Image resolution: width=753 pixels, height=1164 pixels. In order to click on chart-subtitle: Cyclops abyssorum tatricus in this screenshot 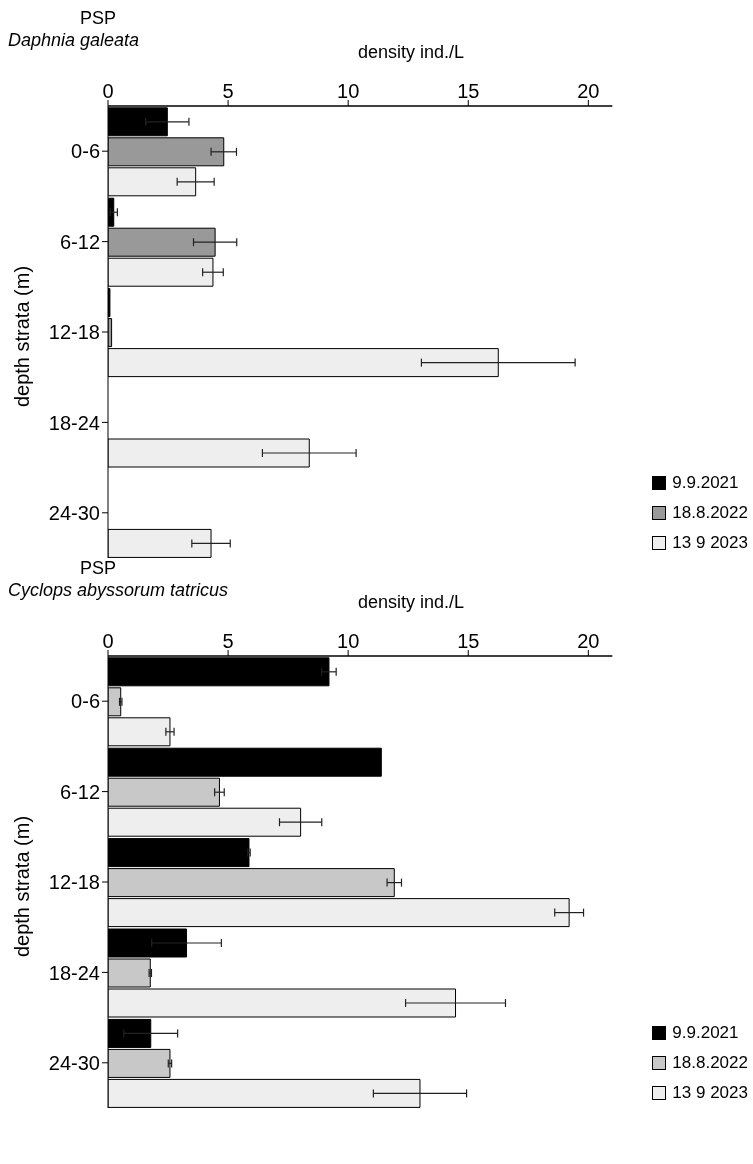, I will do `click(118, 590)`.